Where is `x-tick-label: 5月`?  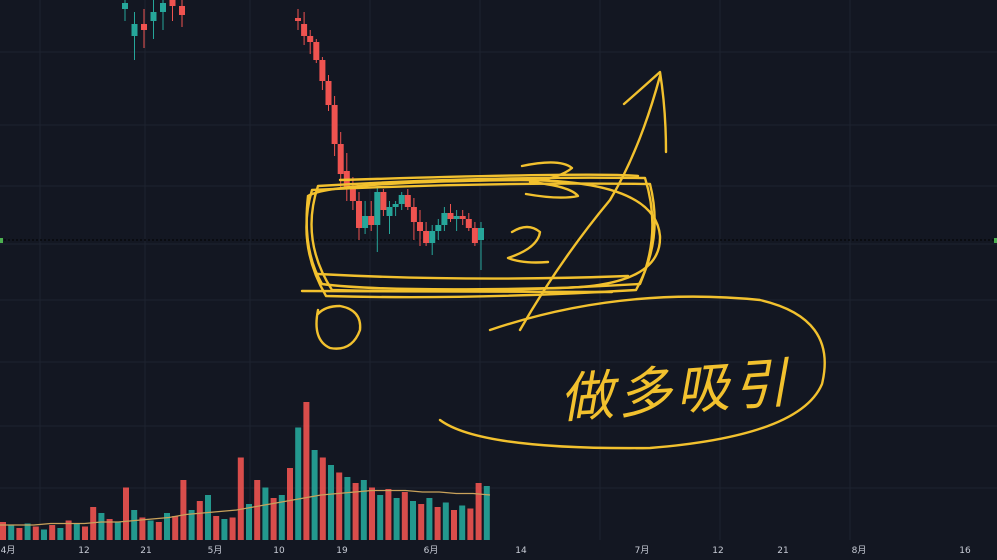 x-tick-label: 5月 is located at coordinates (215, 550).